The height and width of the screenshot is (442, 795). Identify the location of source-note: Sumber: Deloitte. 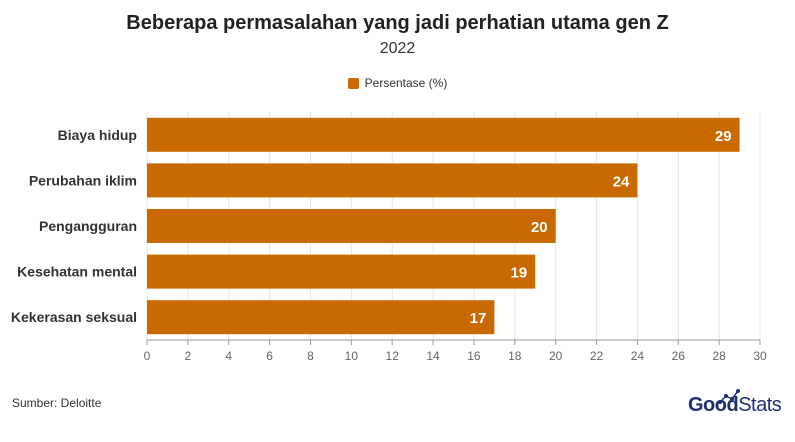
(57, 403).